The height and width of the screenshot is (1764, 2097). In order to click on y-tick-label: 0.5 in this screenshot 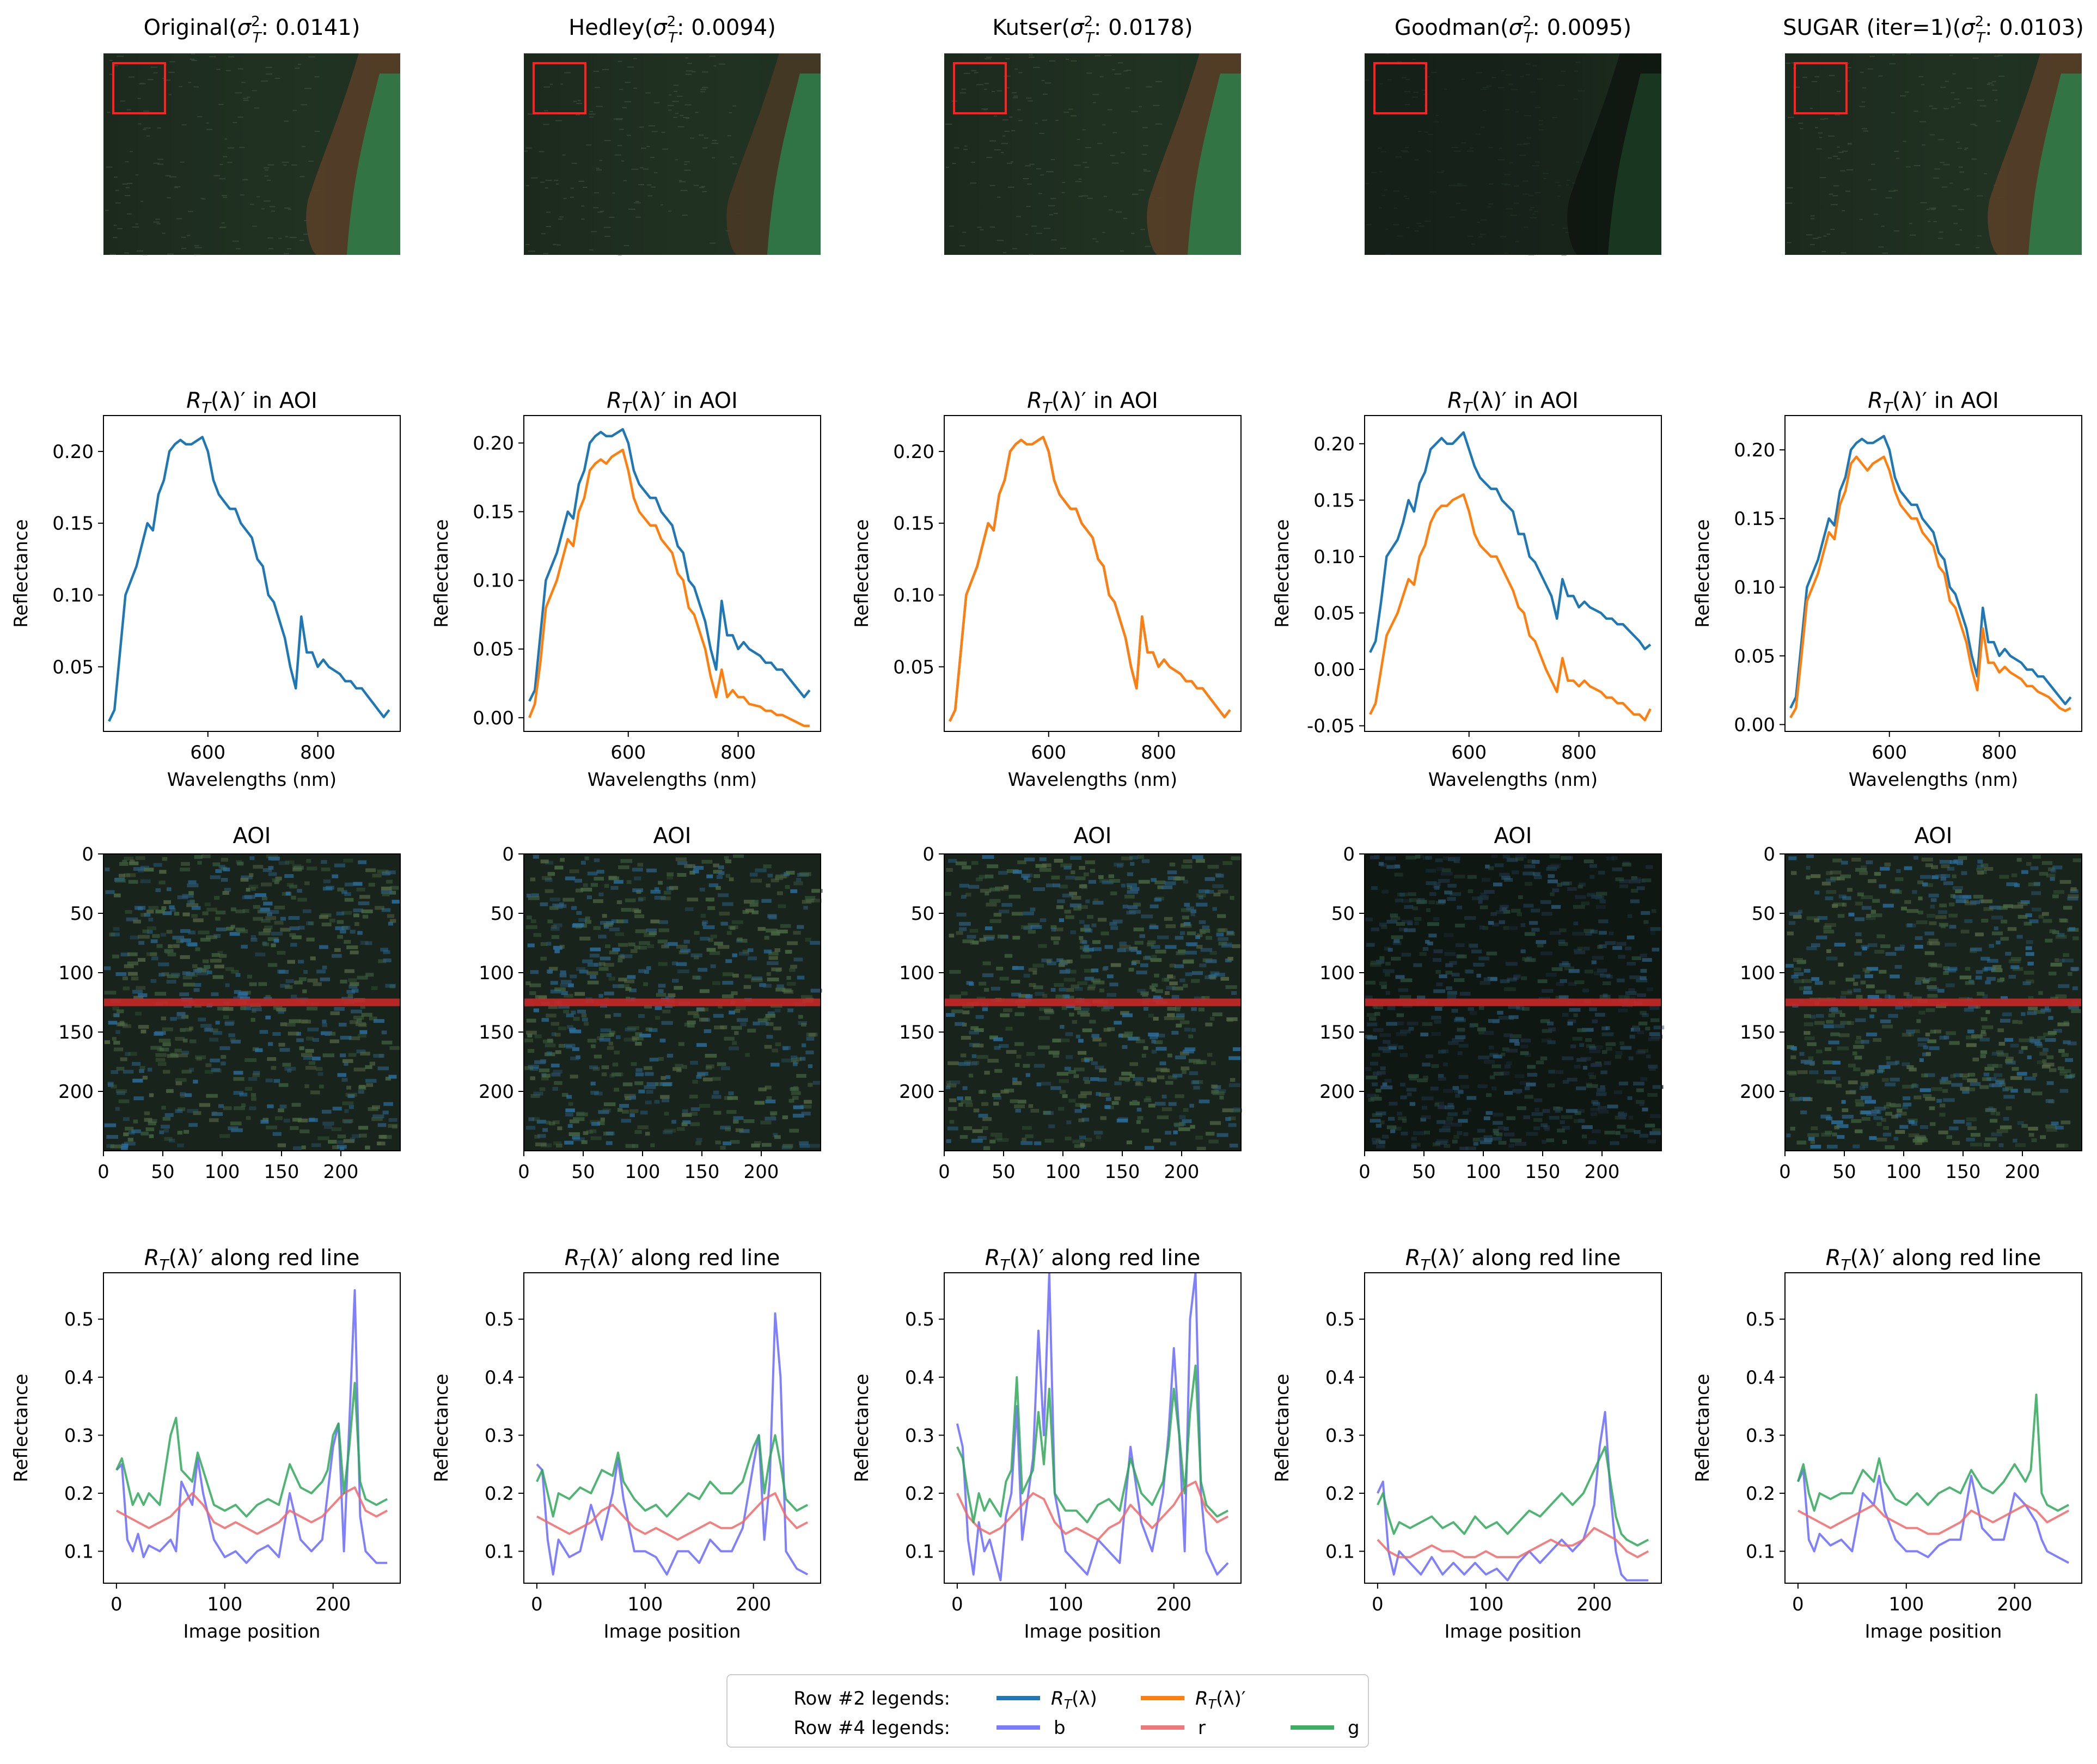, I will do `click(919, 1319)`.